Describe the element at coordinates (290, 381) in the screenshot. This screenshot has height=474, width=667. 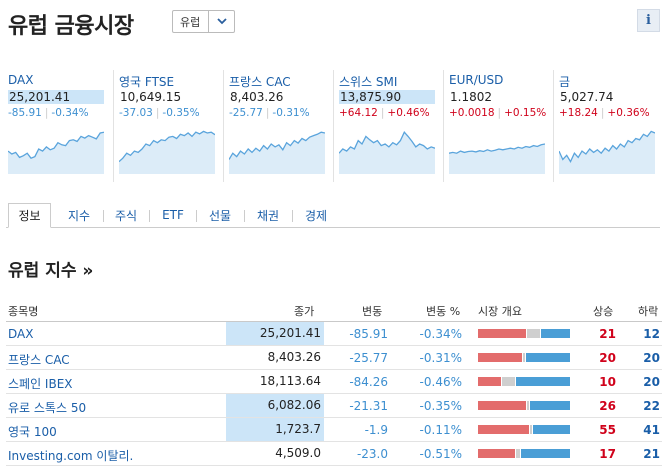
I see `row-price: 18,113.64` at that location.